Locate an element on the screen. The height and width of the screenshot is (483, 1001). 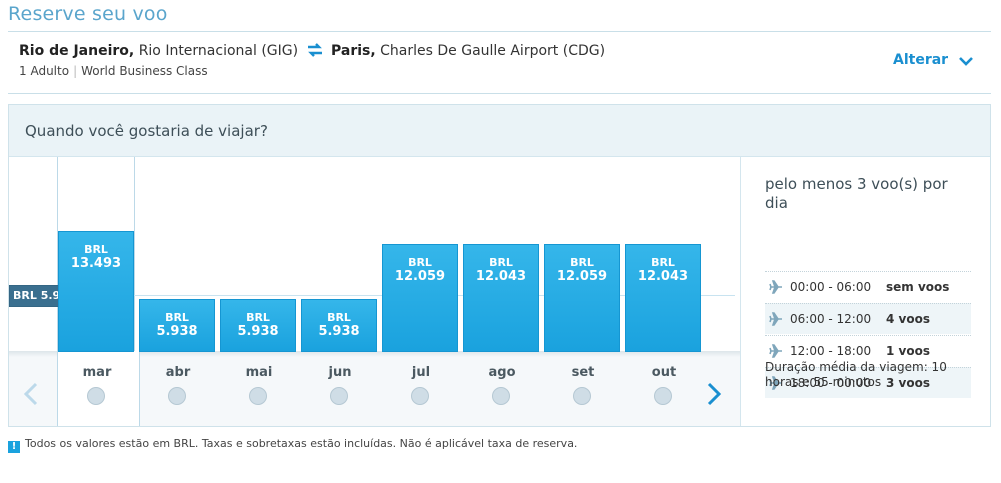
header-divider is located at coordinates (499, 93).